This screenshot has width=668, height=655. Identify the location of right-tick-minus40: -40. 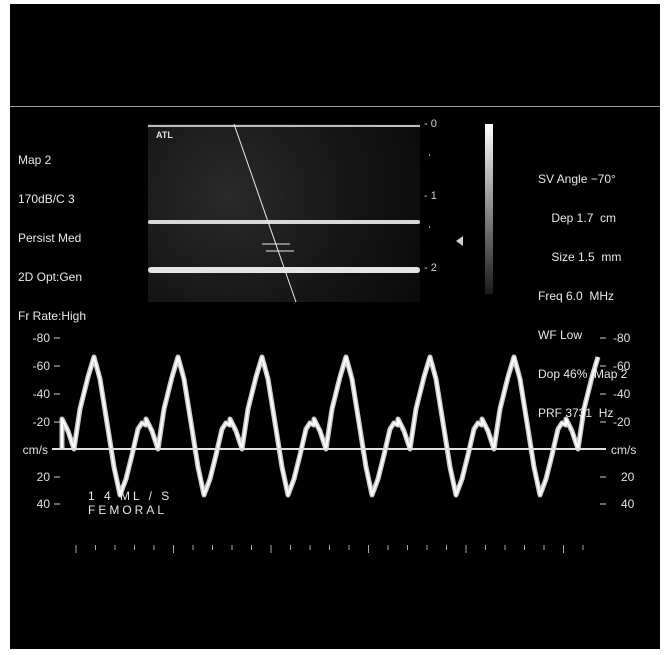
(622, 394).